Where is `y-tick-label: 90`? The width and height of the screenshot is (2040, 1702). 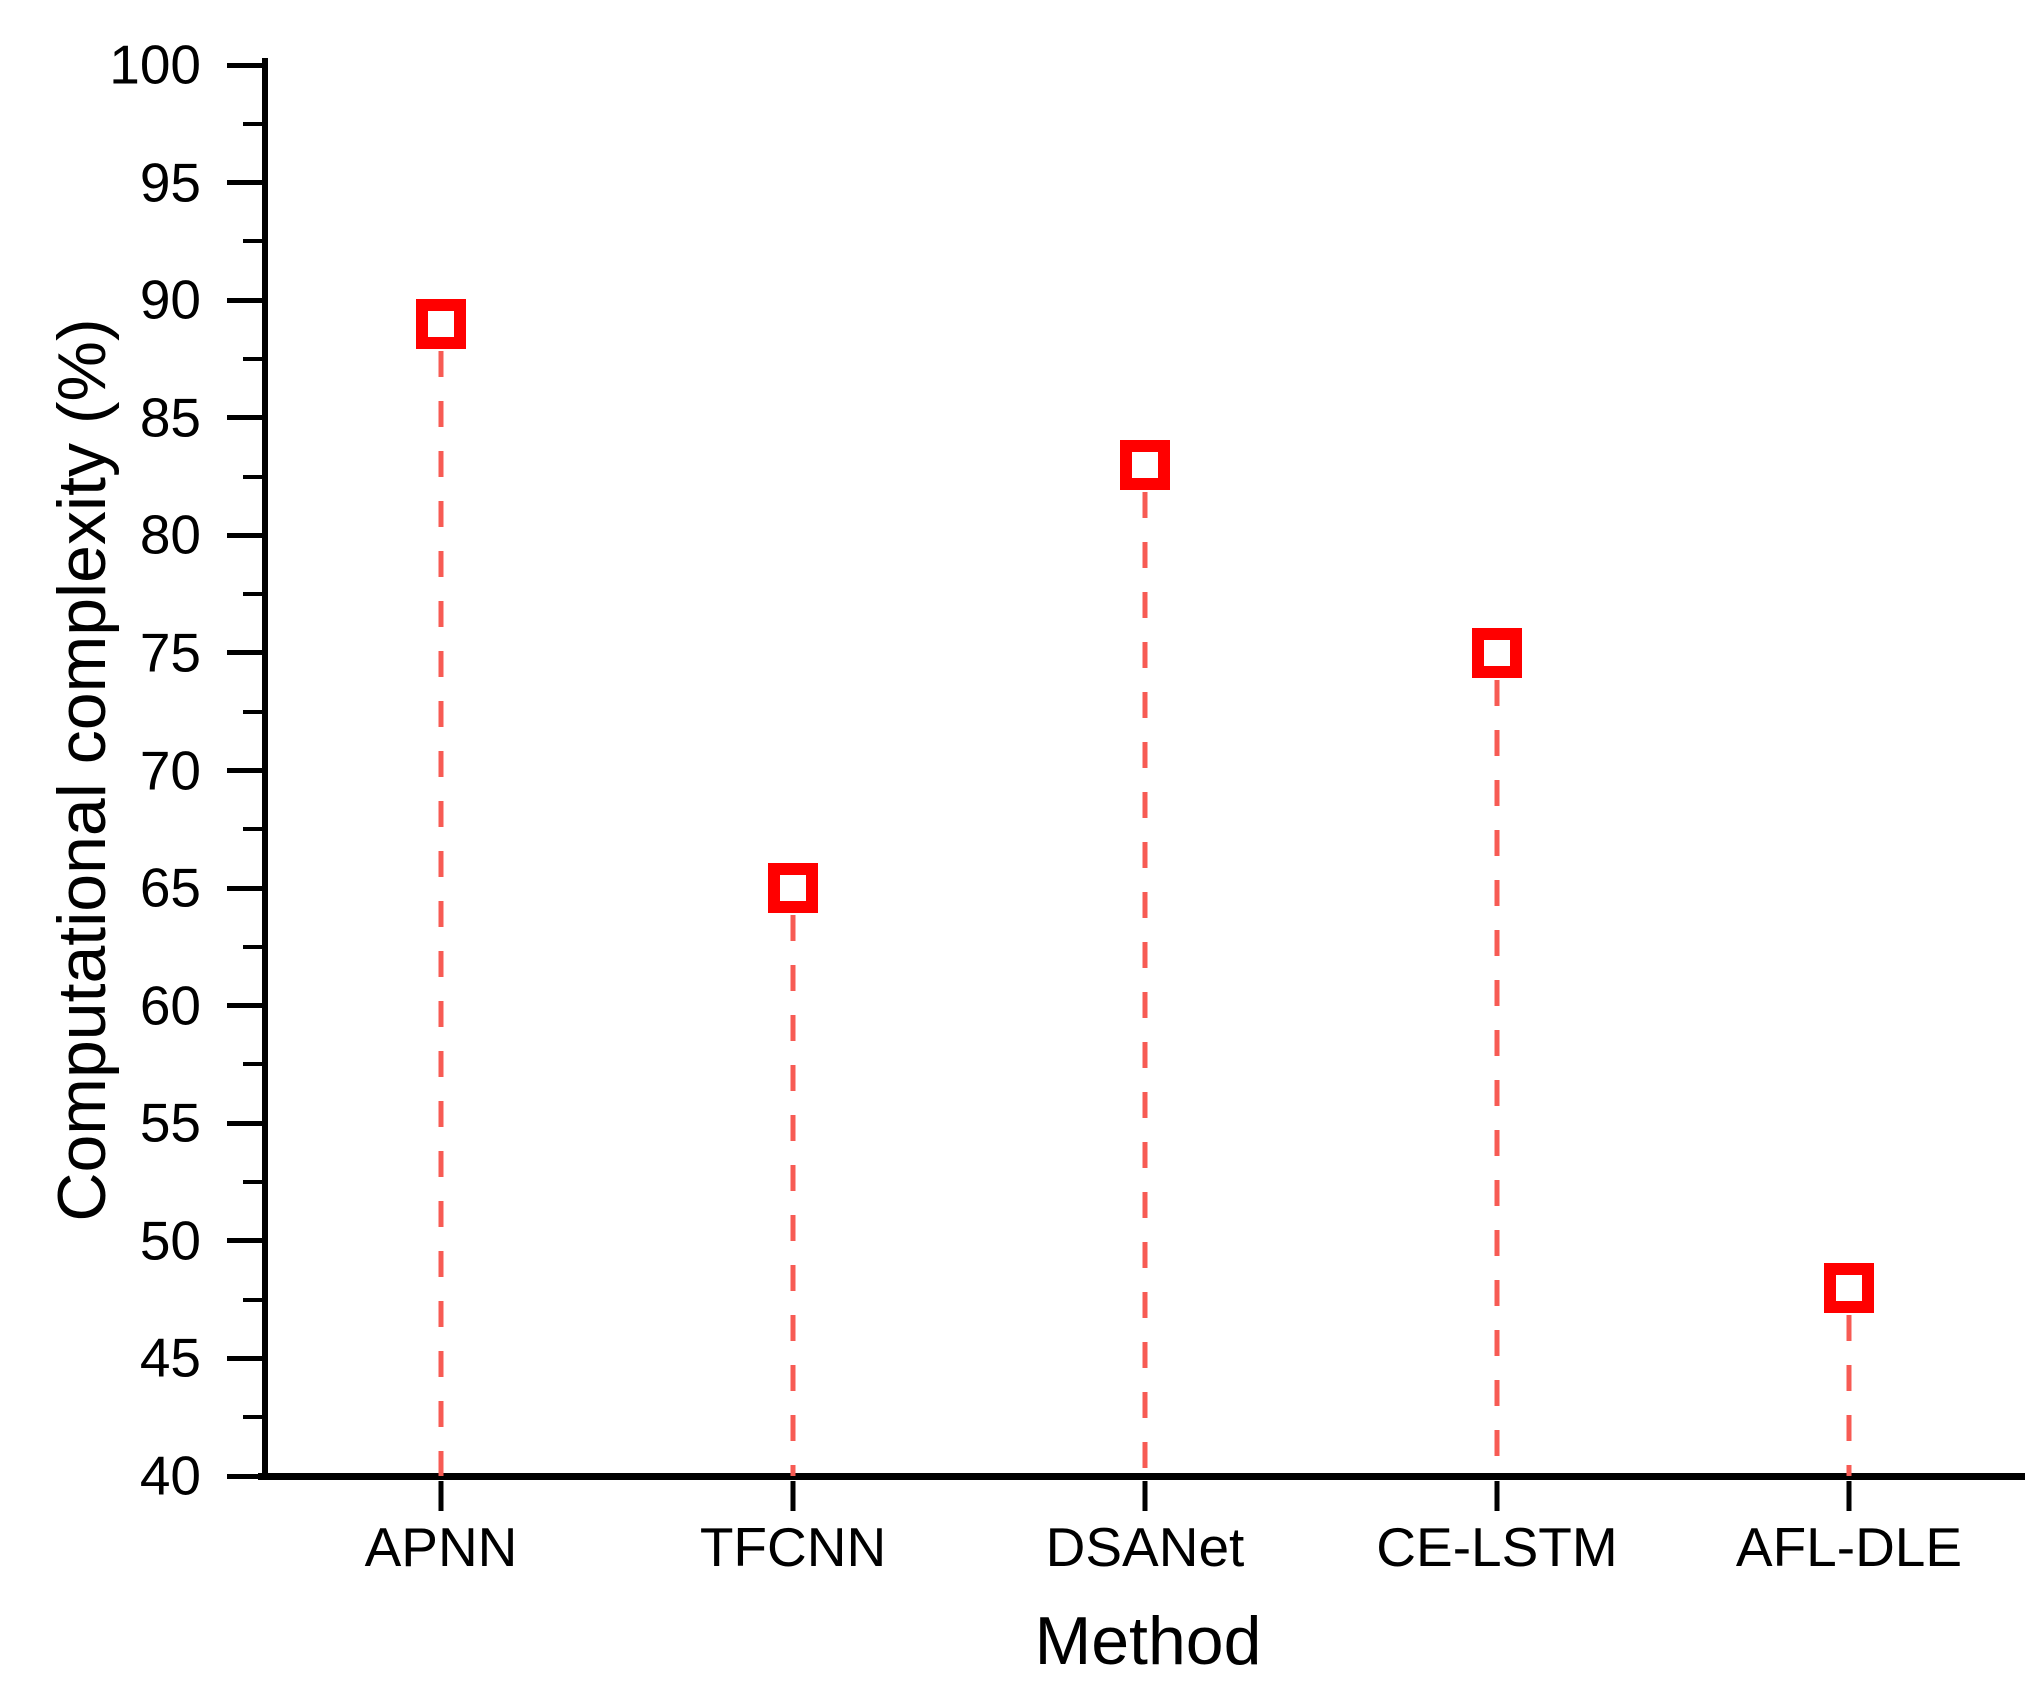
y-tick-label: 90 is located at coordinates (170, 299).